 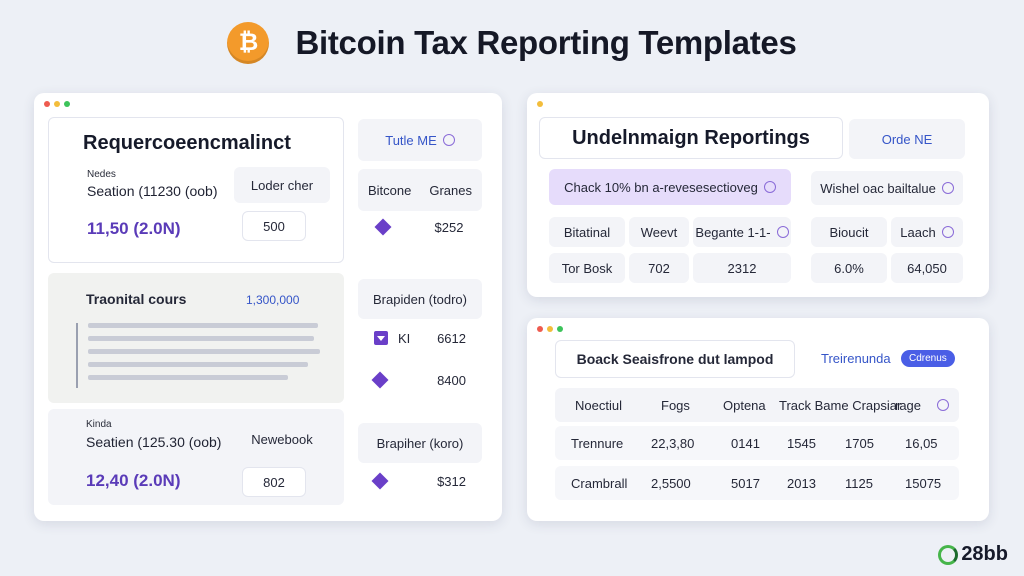 What do you see at coordinates (99, 424) in the screenshot?
I see `small-label: Kinda` at bounding box center [99, 424].